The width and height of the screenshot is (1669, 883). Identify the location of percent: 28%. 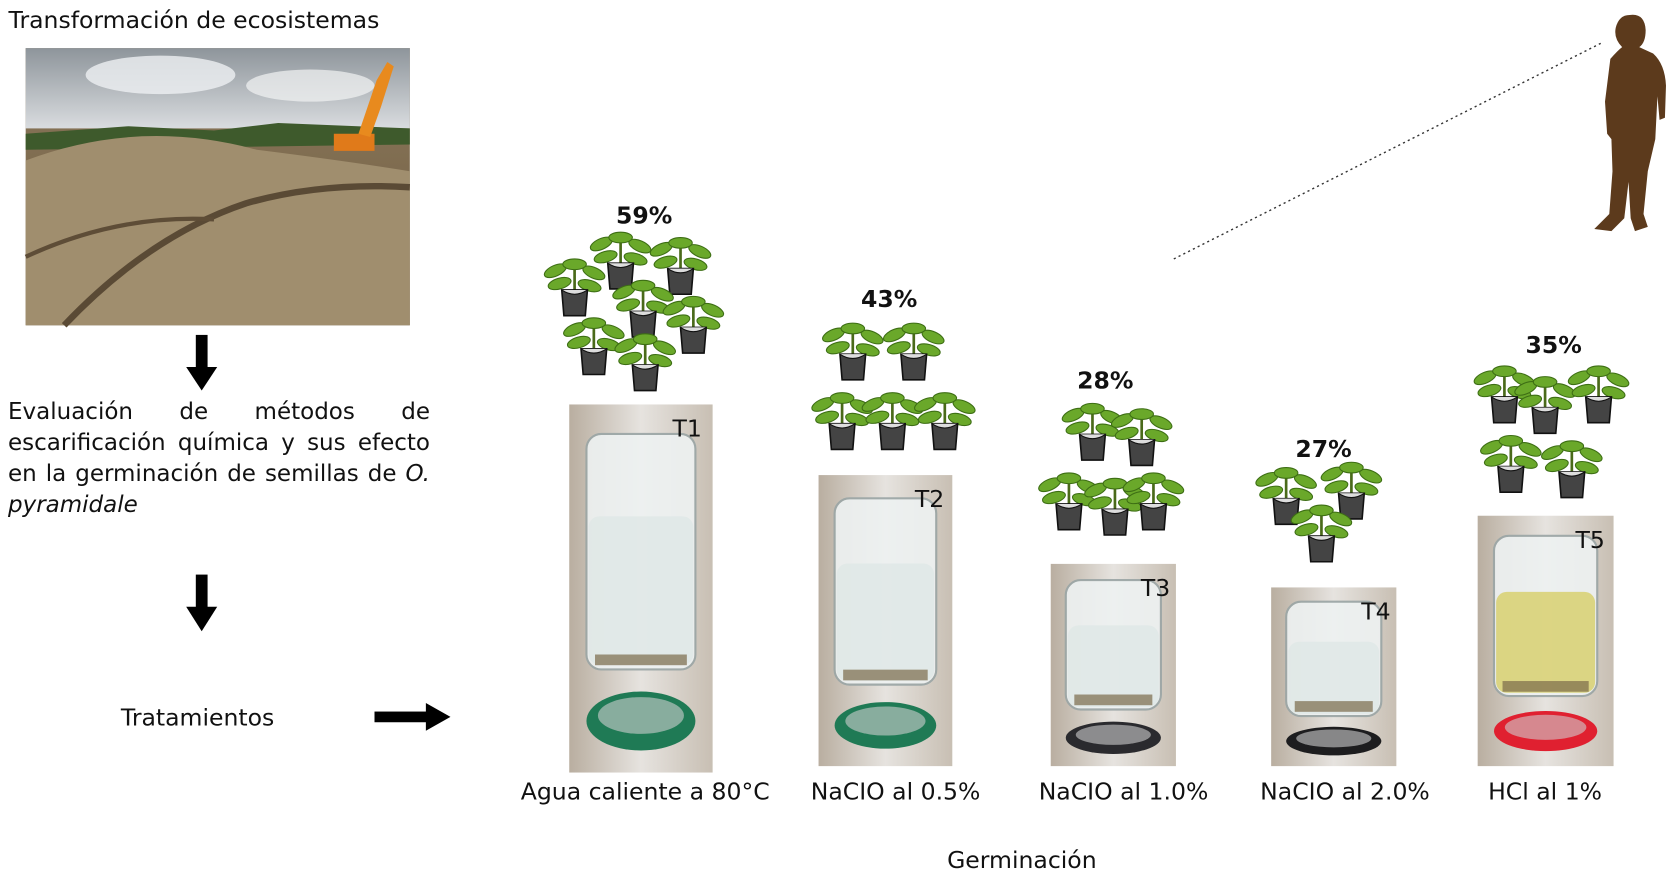
(1105, 380).